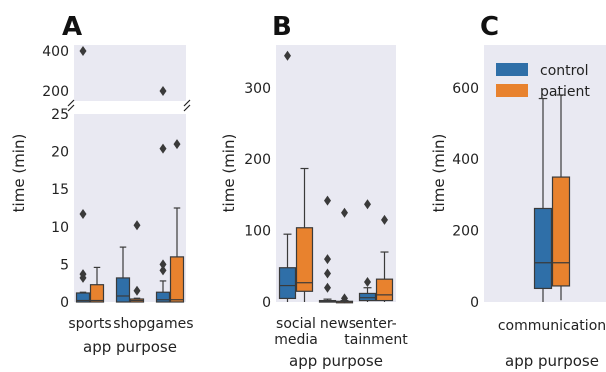 The width and height of the screenshot is (606, 372). Describe the element at coordinates (336, 173) in the screenshot. I see `panel-b-background` at that location.